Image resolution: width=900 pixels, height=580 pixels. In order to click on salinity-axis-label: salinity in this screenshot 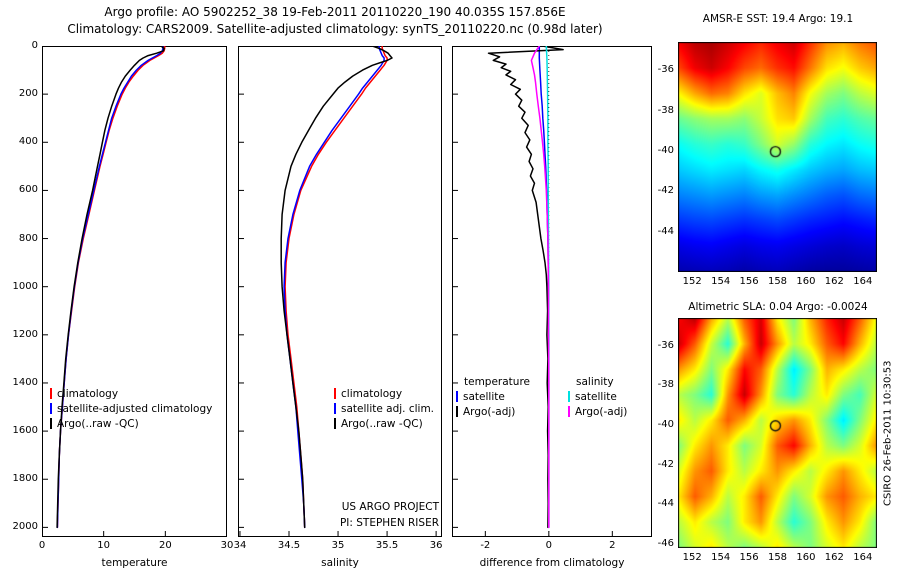, I will do `click(340, 563)`.